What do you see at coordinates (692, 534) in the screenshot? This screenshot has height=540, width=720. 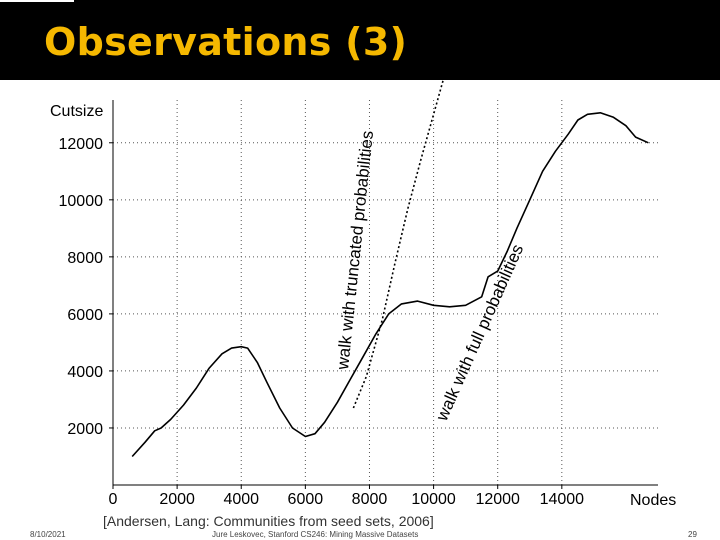 I see `footer-page-number: 29` at bounding box center [692, 534].